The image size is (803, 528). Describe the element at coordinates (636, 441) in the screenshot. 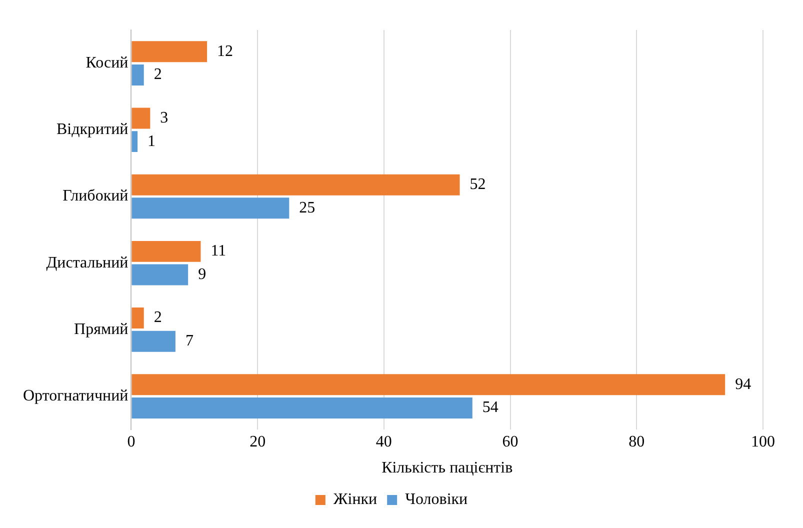

I see `x-tick-label: 80` at that location.